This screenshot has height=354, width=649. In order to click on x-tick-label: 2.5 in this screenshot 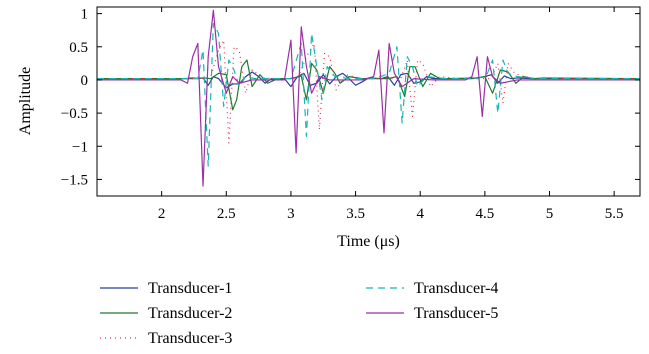, I will do `click(226, 214)`.